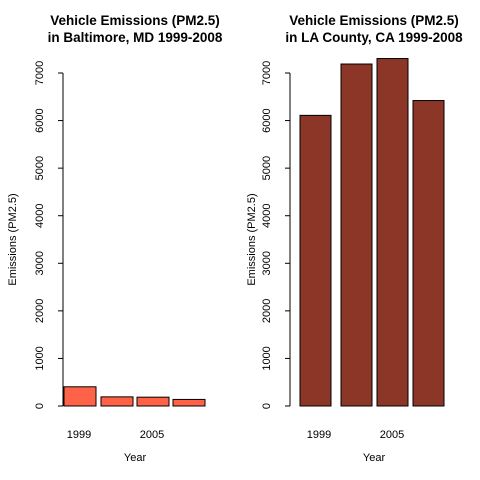 The width and height of the screenshot is (480, 480). I want to click on chart-title-line: in Baltimore, MD 1999-2008, so click(135, 37).